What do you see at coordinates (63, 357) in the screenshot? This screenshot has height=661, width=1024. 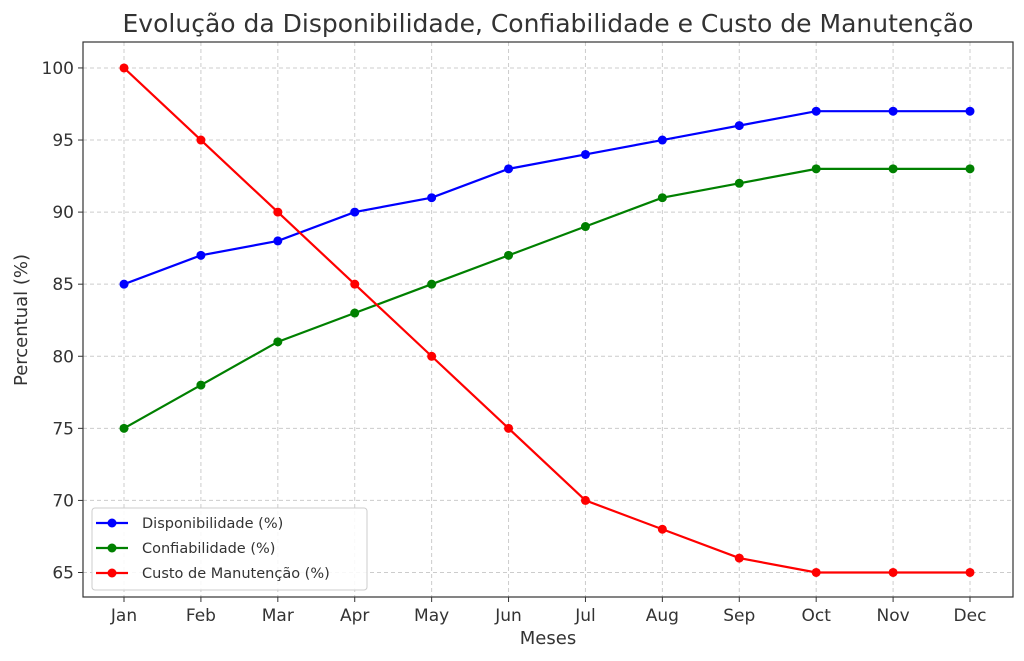 I see `y-tick-label: 80` at bounding box center [63, 357].